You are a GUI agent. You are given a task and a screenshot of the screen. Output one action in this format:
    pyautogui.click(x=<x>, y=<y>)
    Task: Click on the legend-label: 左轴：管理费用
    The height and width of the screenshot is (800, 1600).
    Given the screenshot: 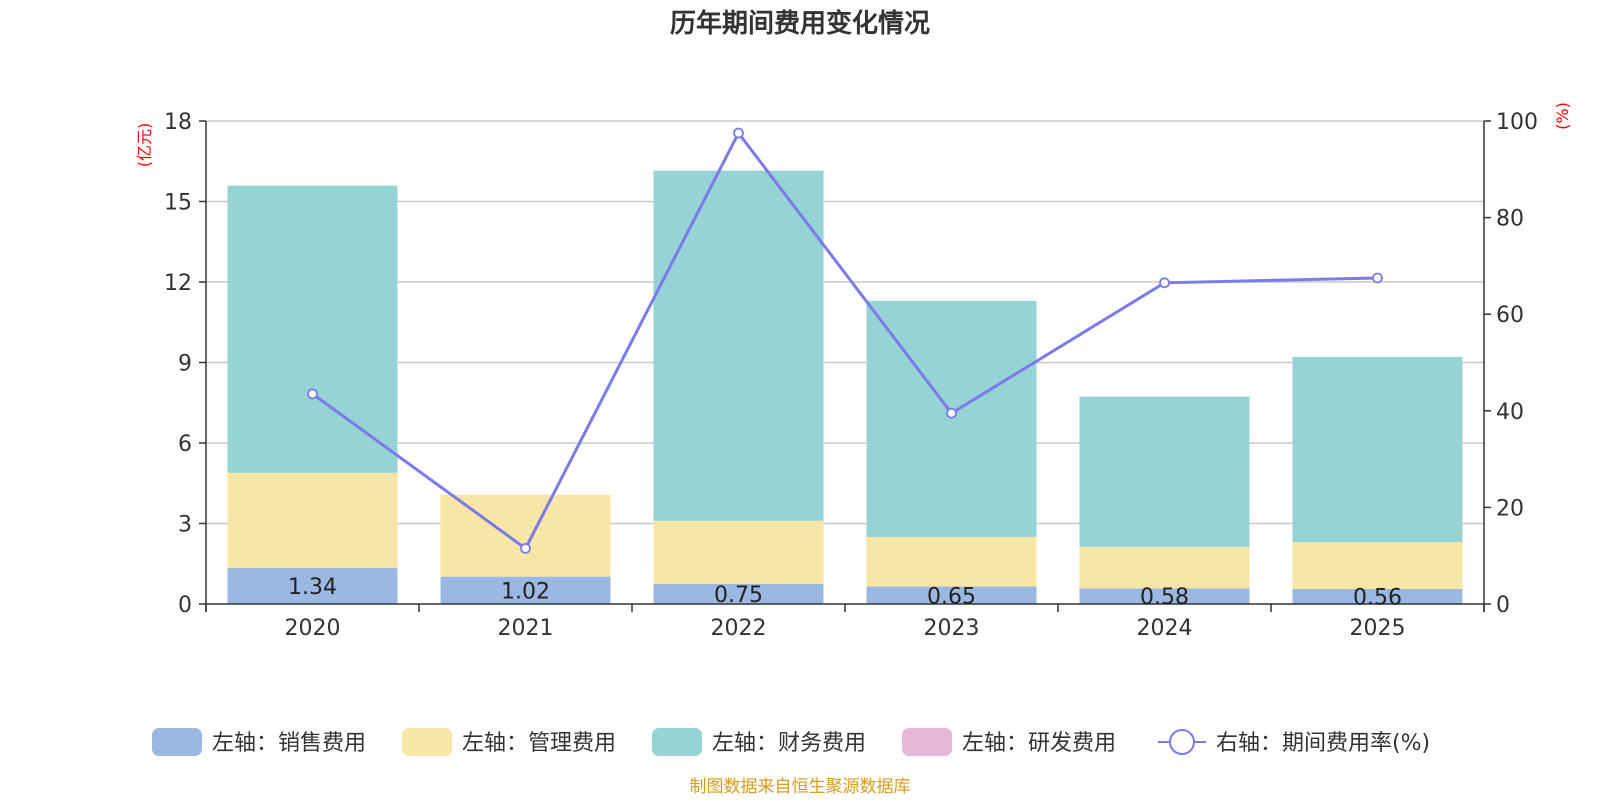 What is the action you would take?
    pyautogui.click(x=539, y=743)
    